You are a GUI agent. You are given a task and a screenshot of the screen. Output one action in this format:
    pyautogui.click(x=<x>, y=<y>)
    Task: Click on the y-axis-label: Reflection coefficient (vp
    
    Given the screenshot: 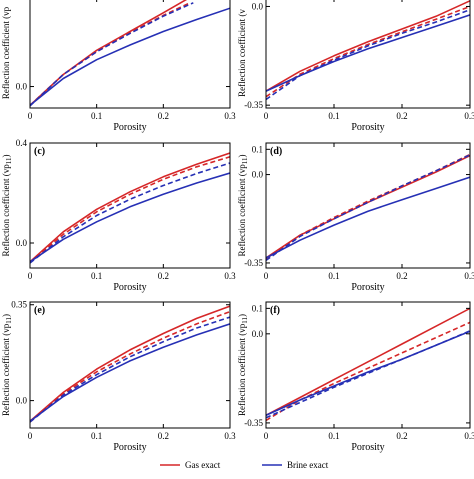 What is the action you would take?
    pyautogui.click(x=6, y=52)
    